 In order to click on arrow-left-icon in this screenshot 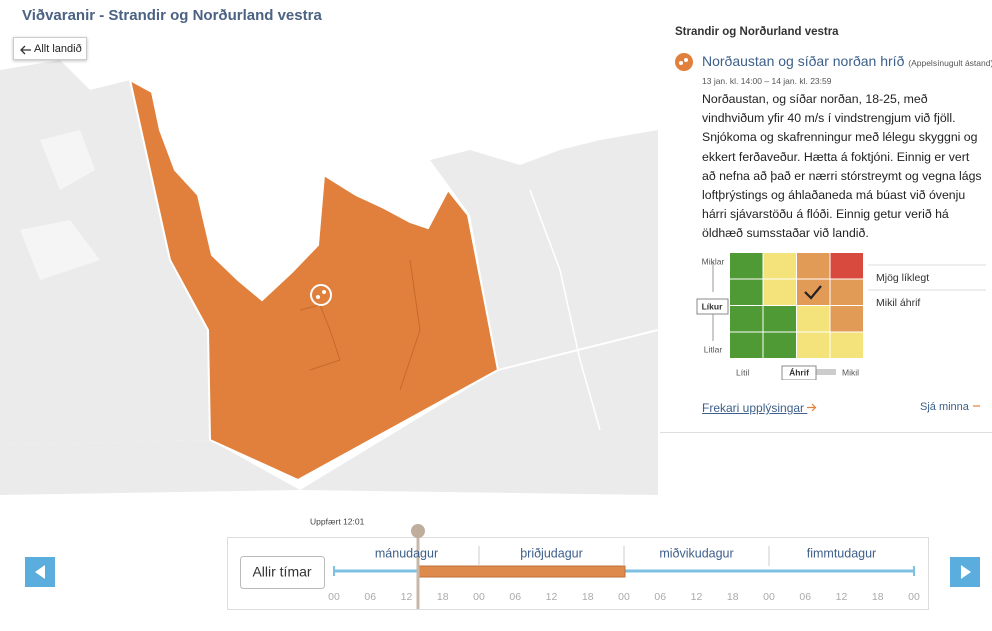, I will do `click(25, 50)`.